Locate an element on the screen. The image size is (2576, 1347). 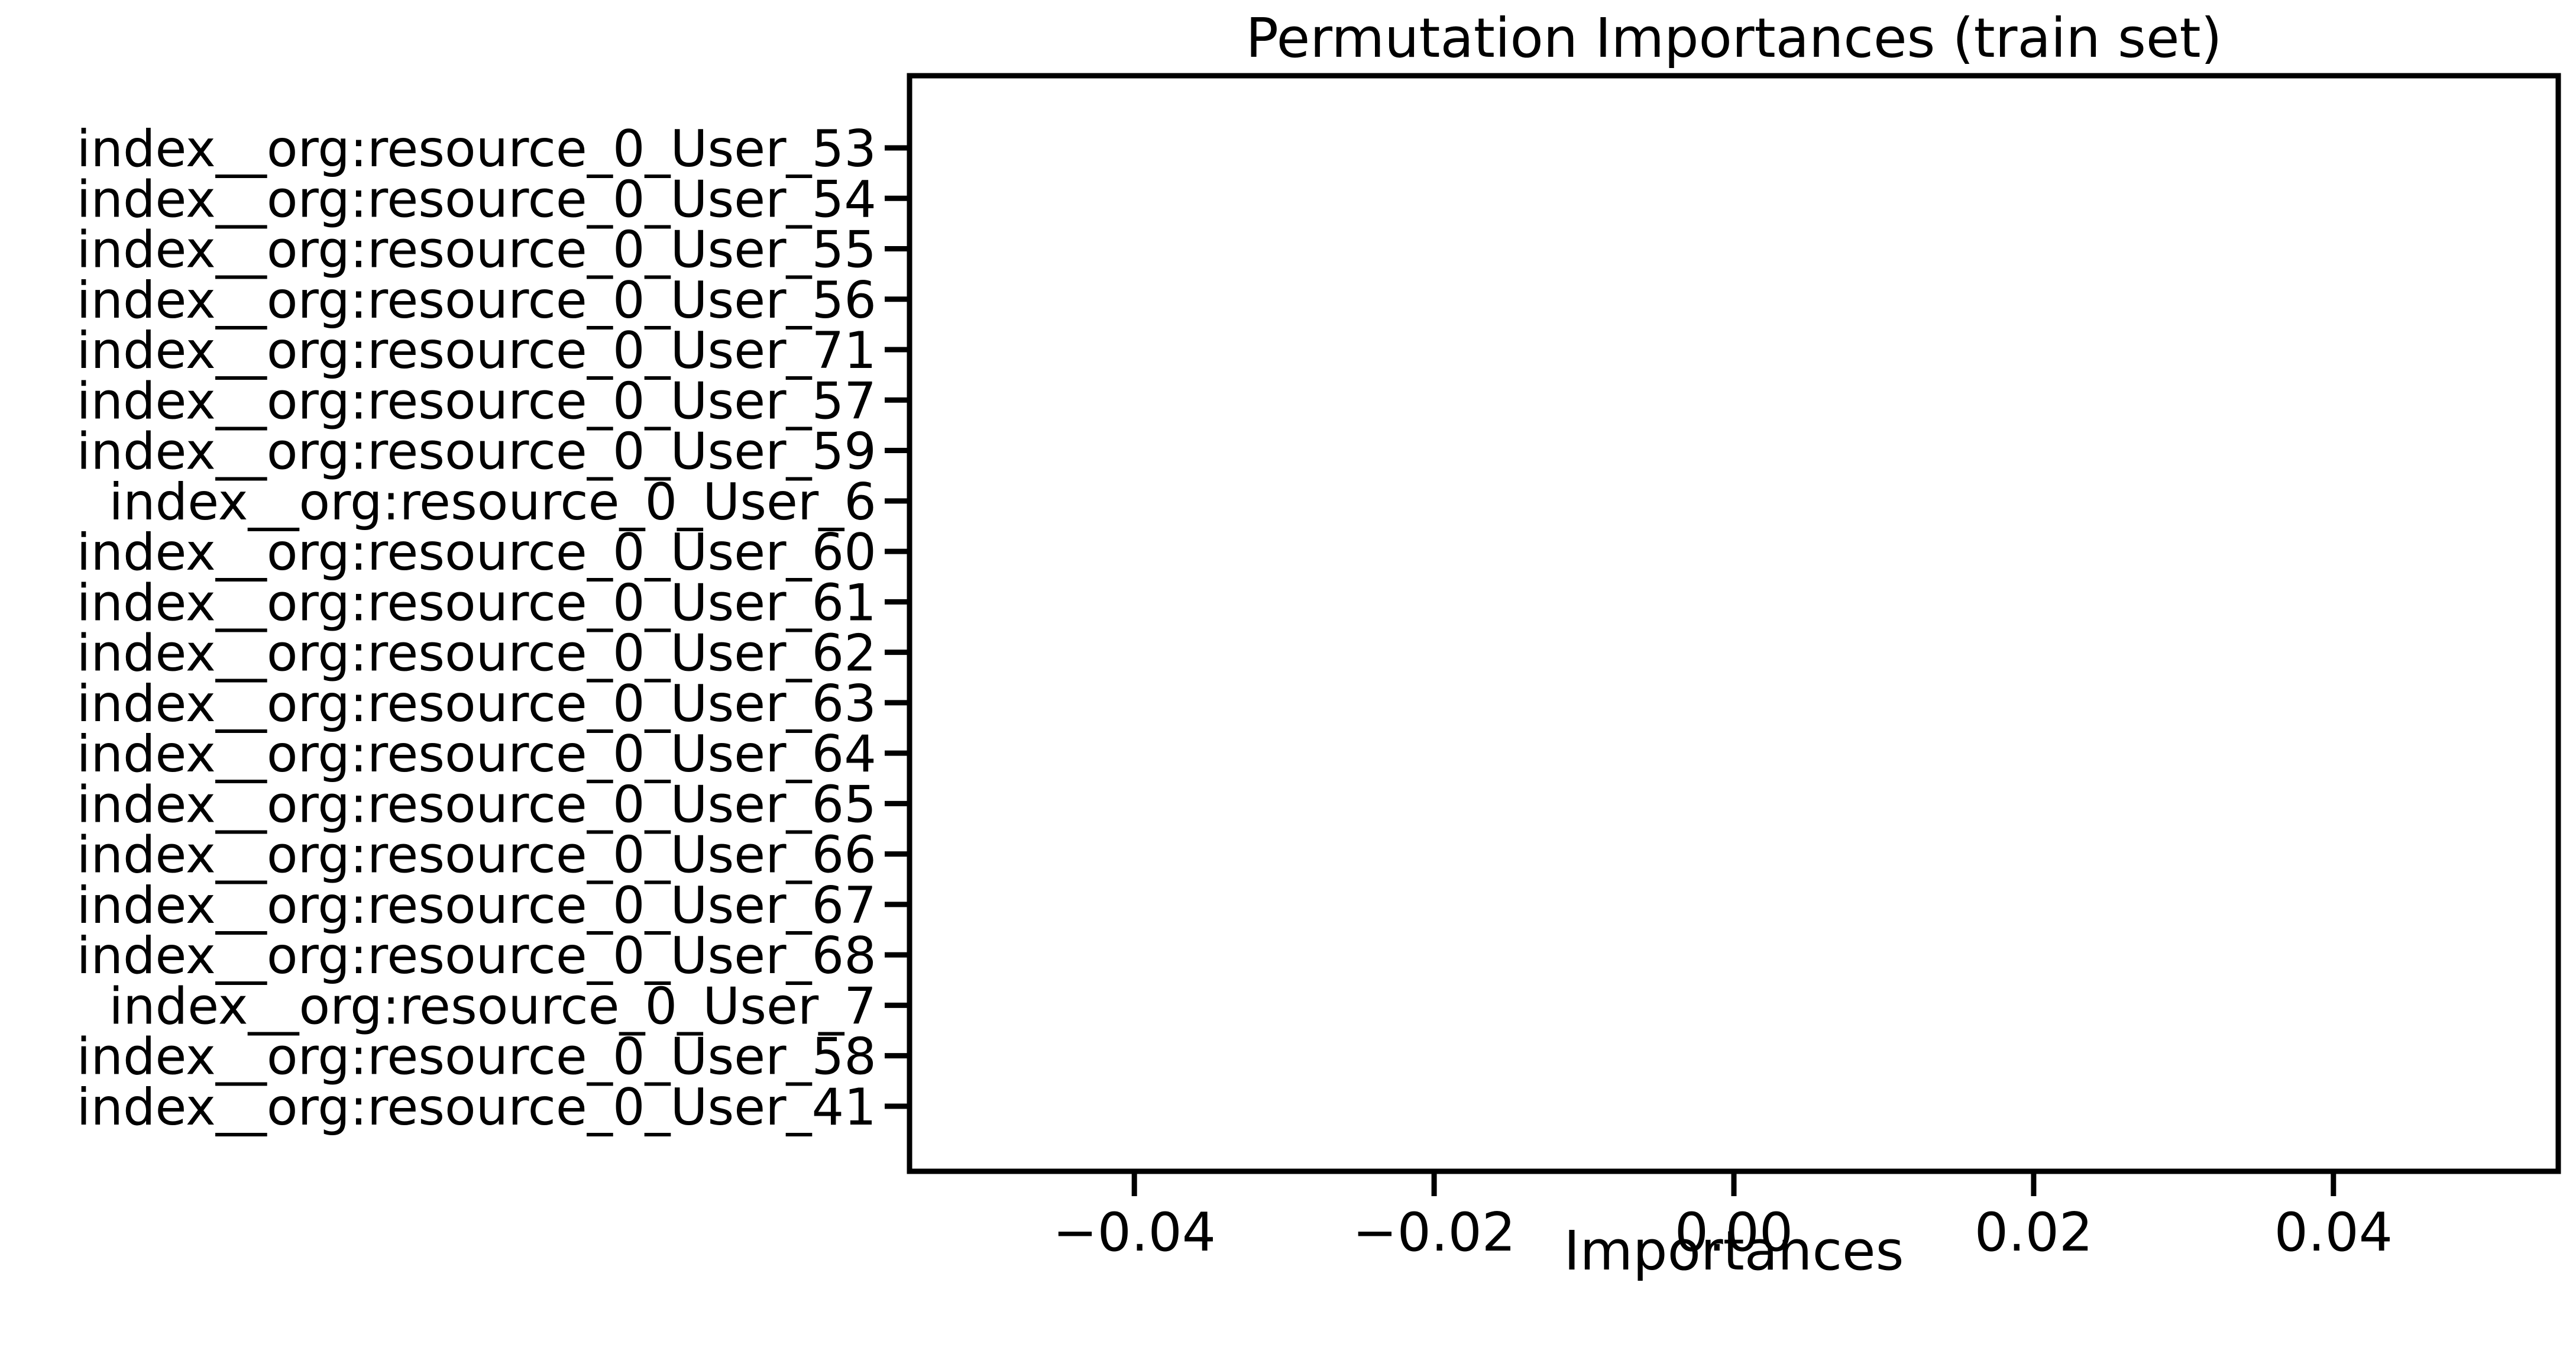
y-tick-label: index__org:resource_0_User_56 is located at coordinates (477, 300).